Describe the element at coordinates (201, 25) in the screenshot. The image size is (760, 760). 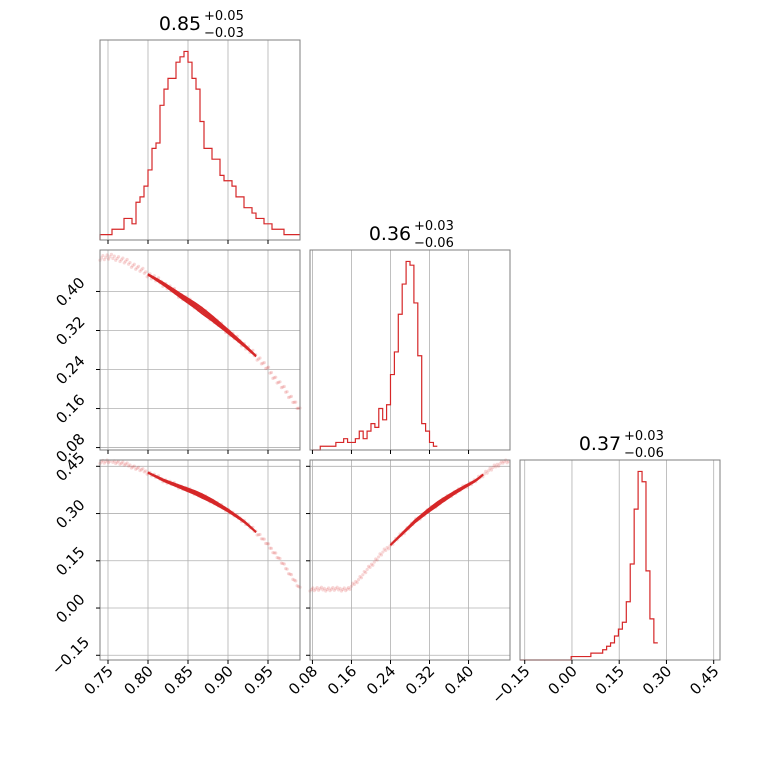
I see `histogram-title: 0.85 +0.05 −0.03` at that location.